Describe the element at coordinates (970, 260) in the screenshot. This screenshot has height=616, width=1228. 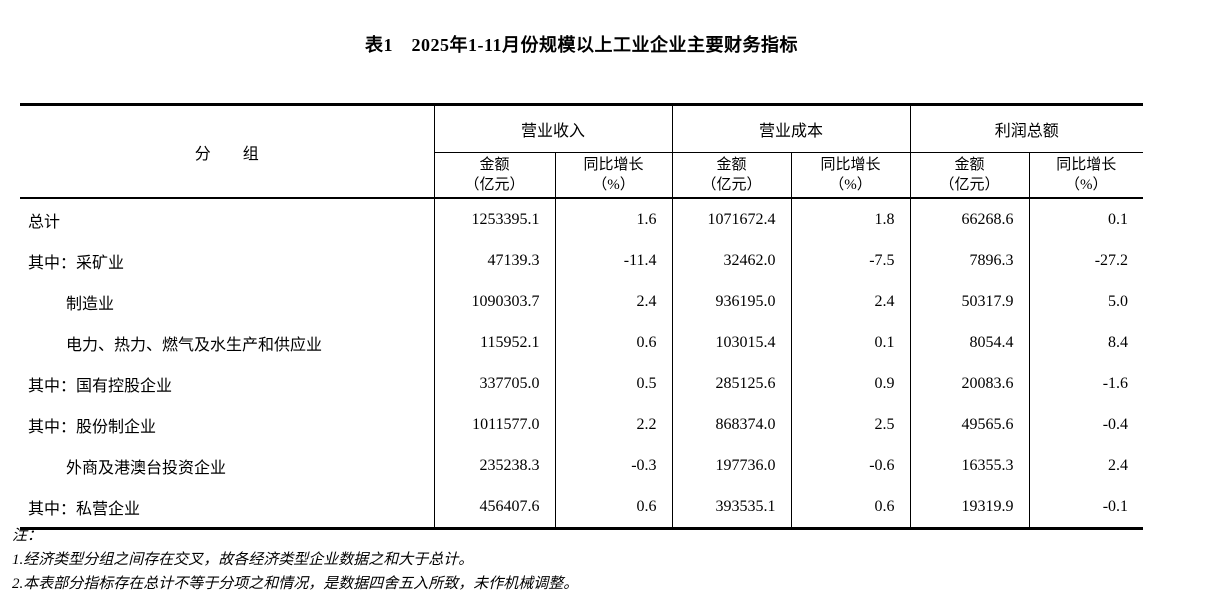
I see `value-cell: 7896.3` at that location.